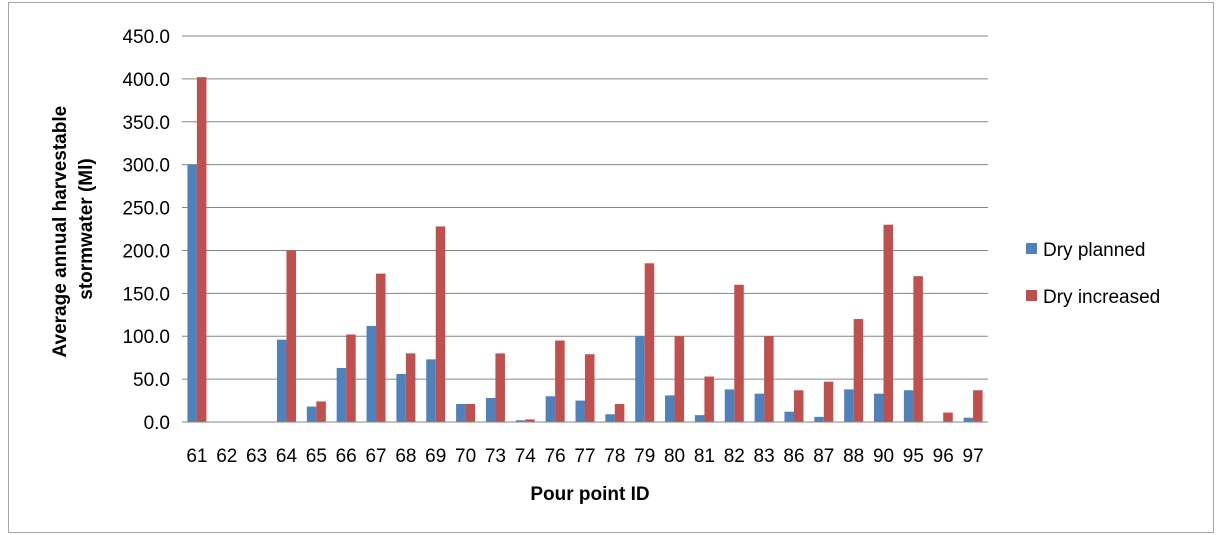  I want to click on y-tick-label: 0.0, so click(157, 423).